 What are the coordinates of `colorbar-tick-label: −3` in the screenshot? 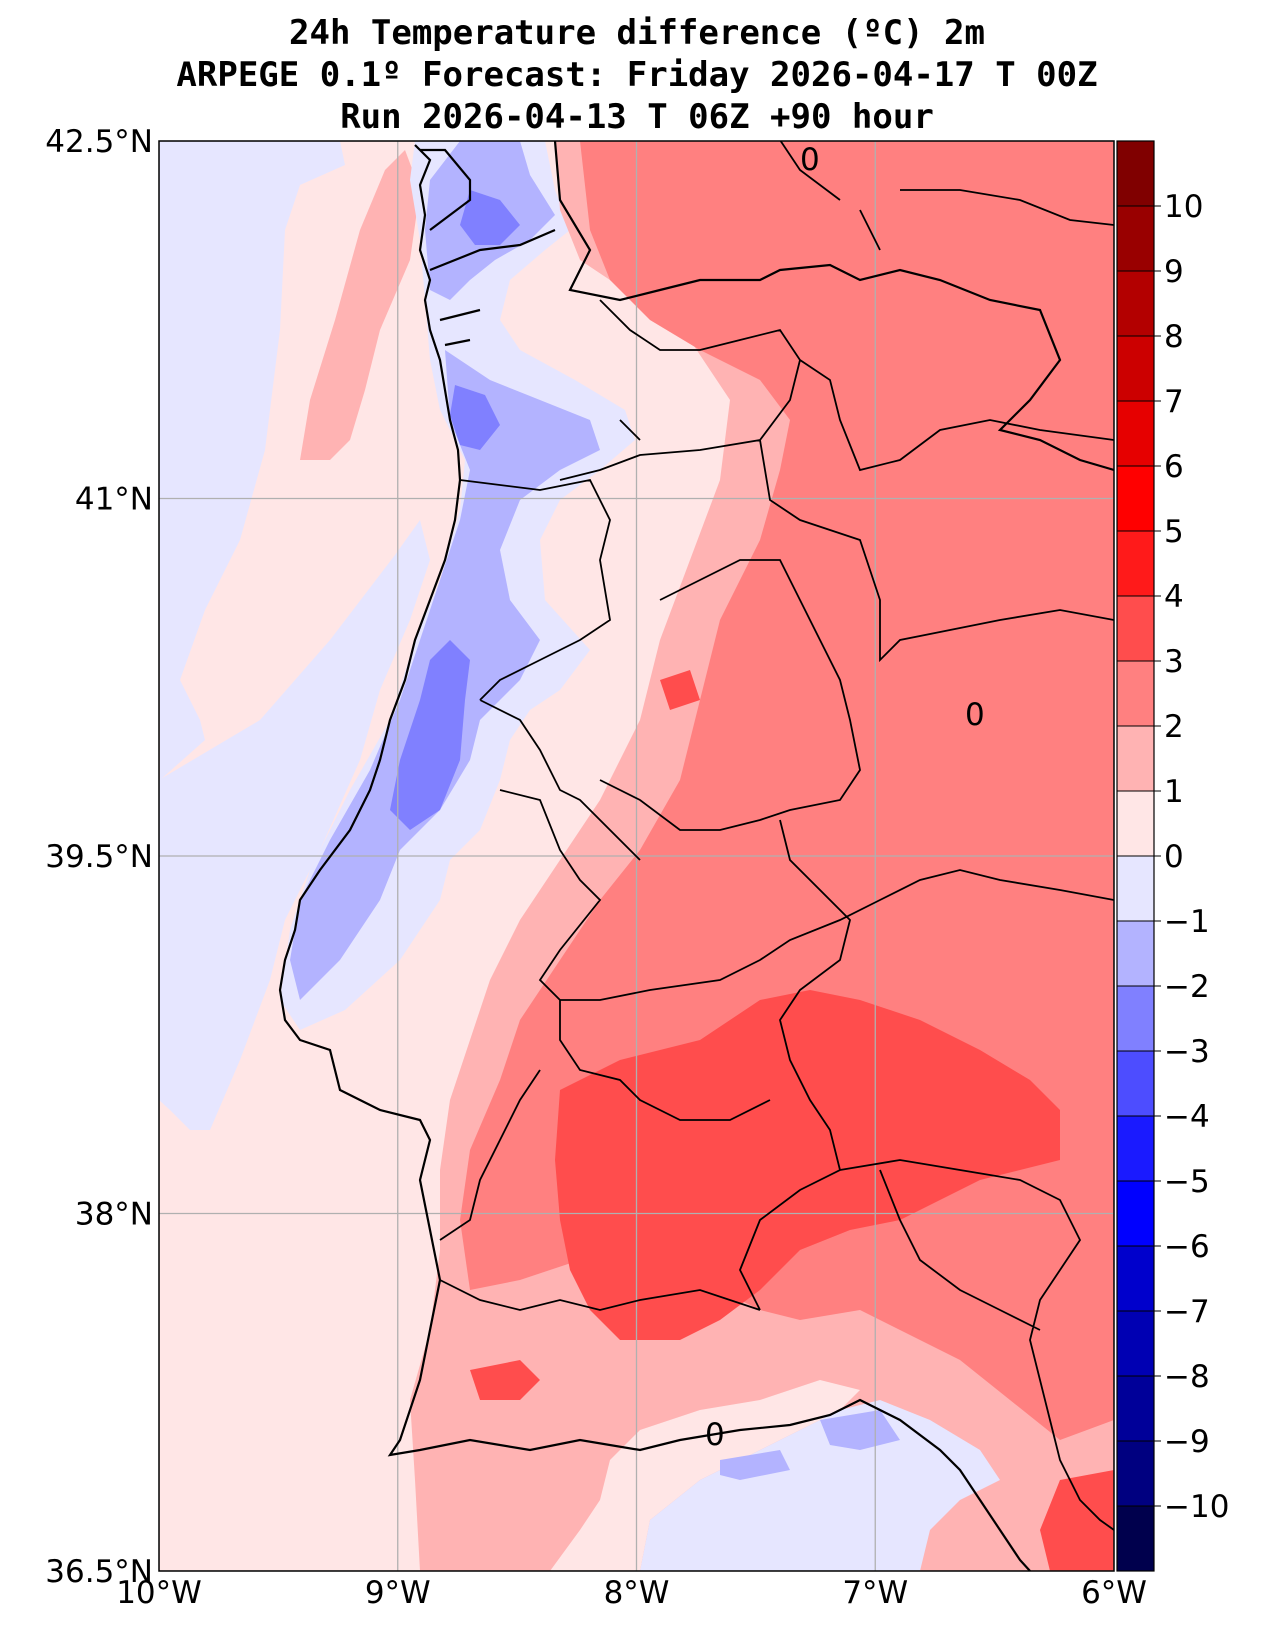 It's located at (1187, 1052).